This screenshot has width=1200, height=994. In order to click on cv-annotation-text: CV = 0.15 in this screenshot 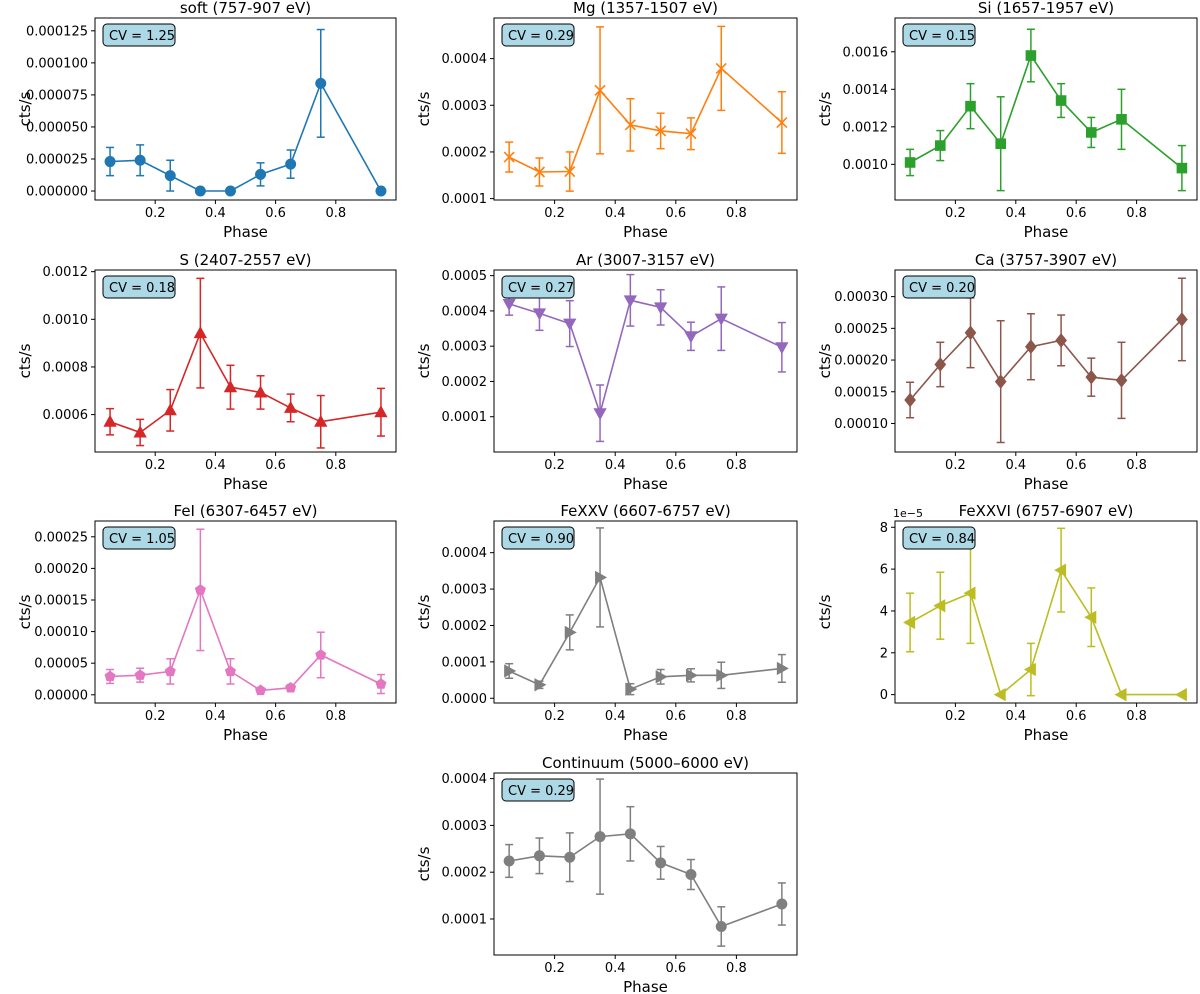, I will do `click(942, 36)`.